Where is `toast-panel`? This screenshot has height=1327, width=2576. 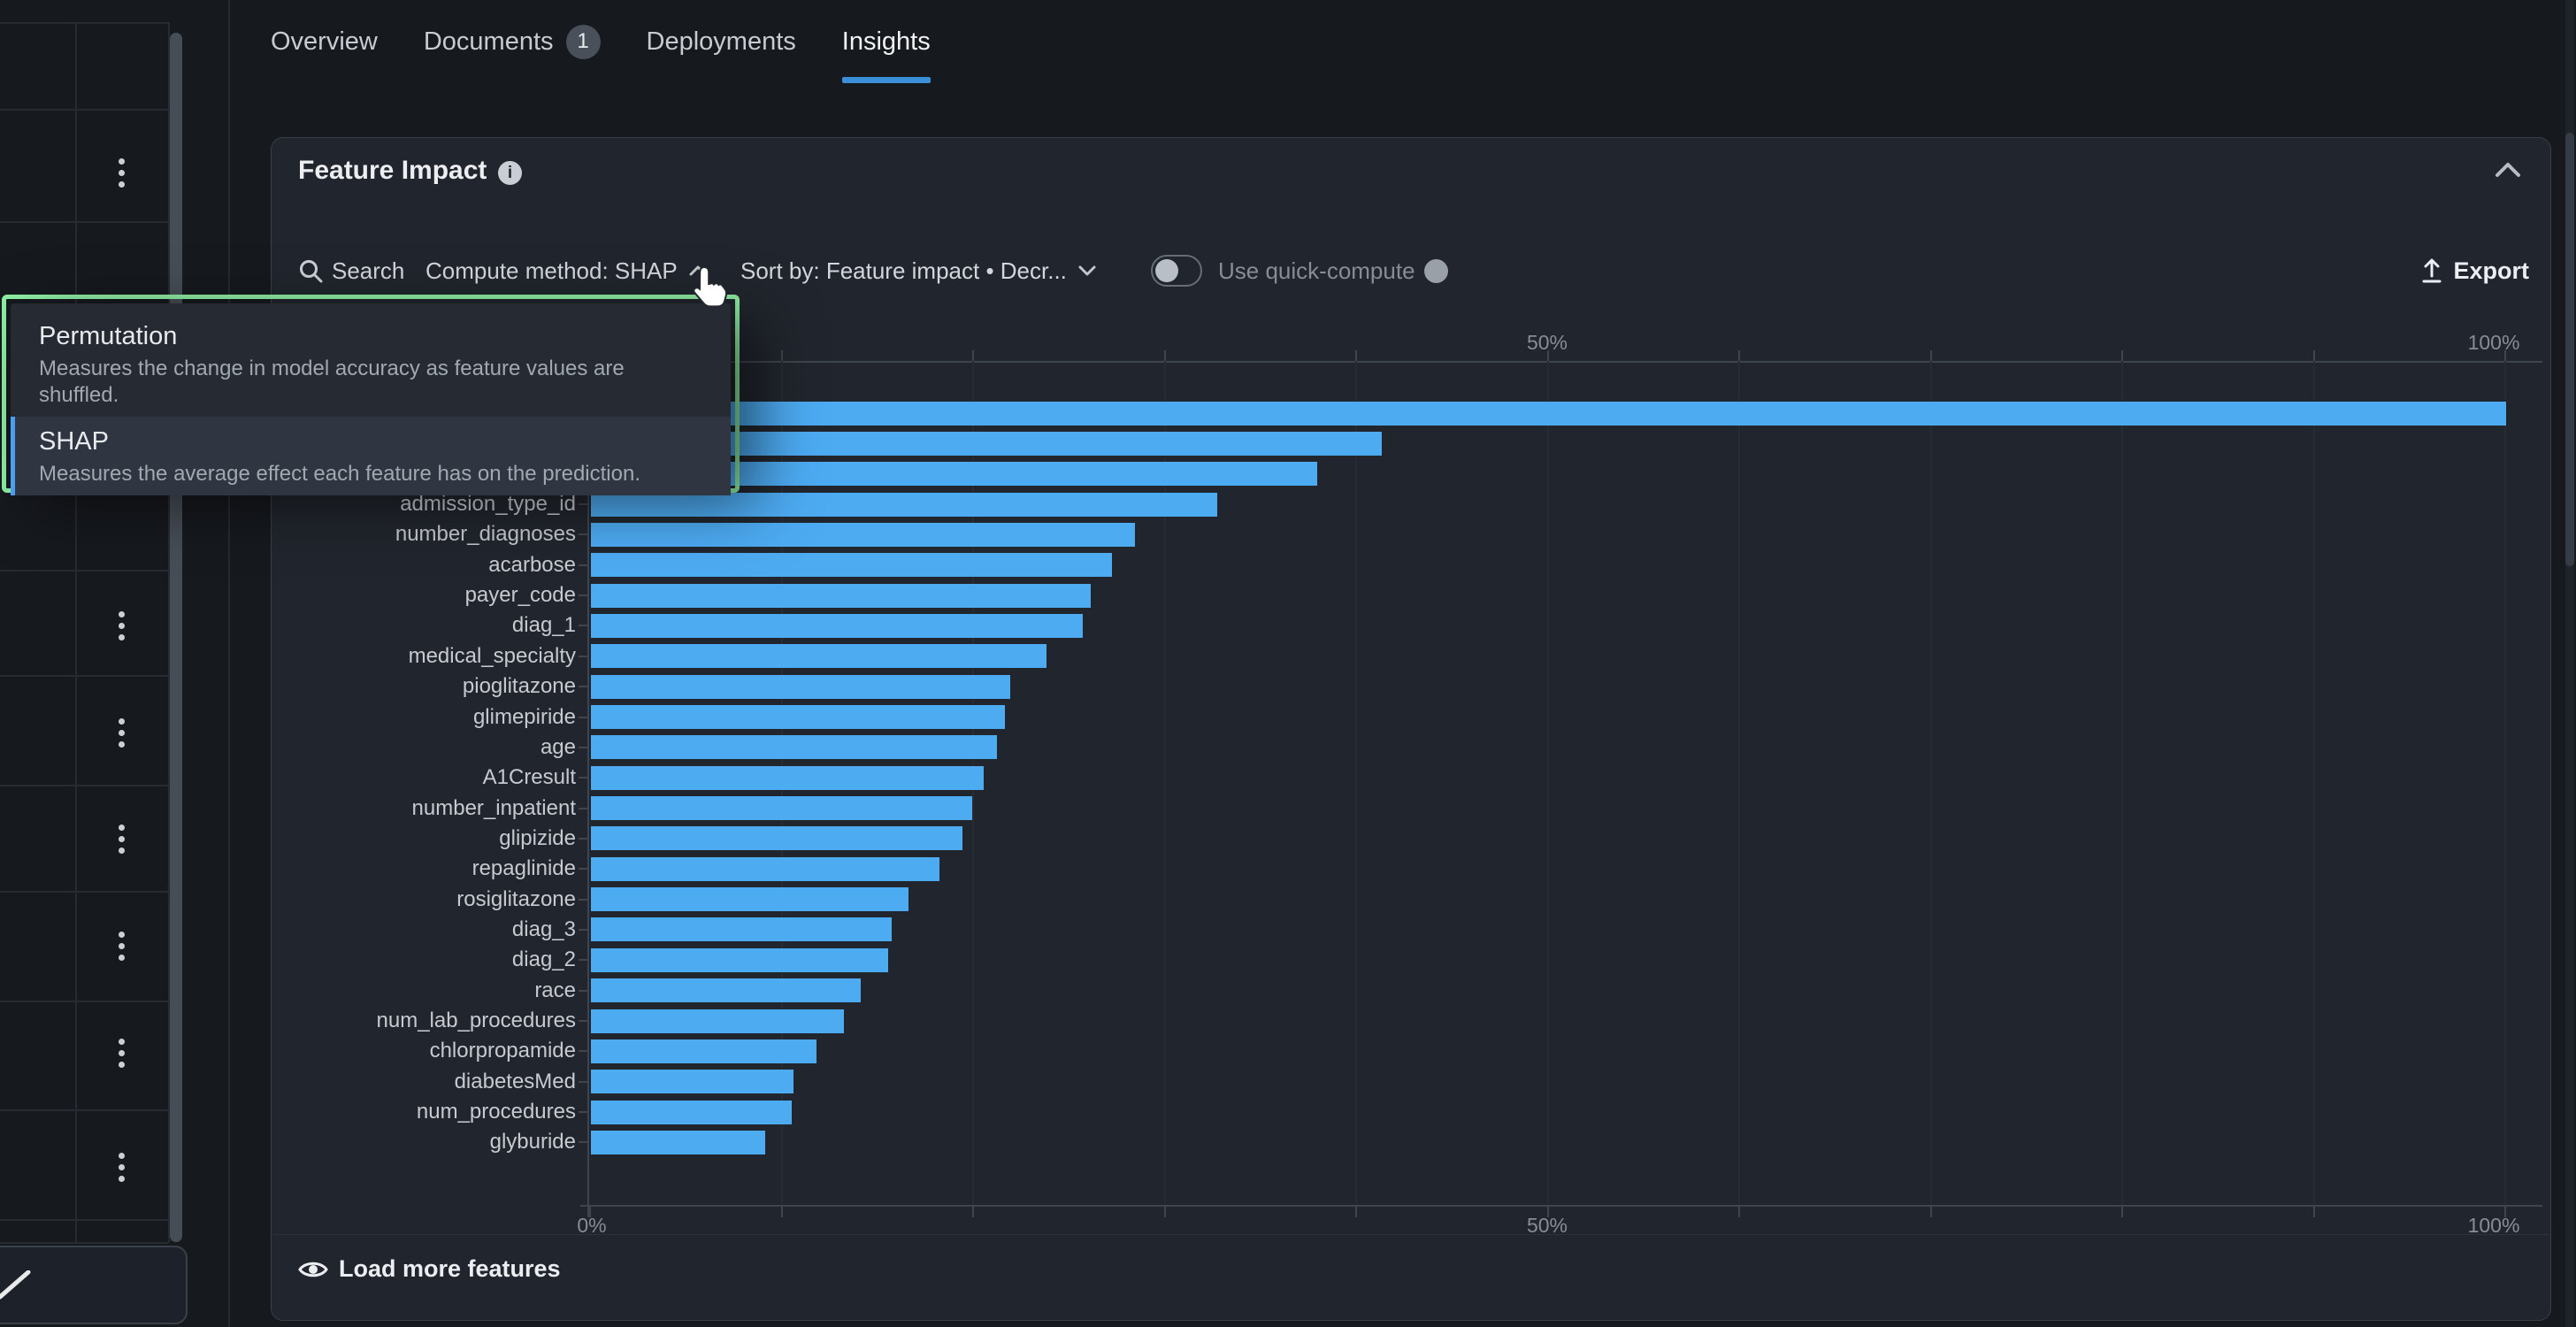 toast-panel is located at coordinates (94, 1285).